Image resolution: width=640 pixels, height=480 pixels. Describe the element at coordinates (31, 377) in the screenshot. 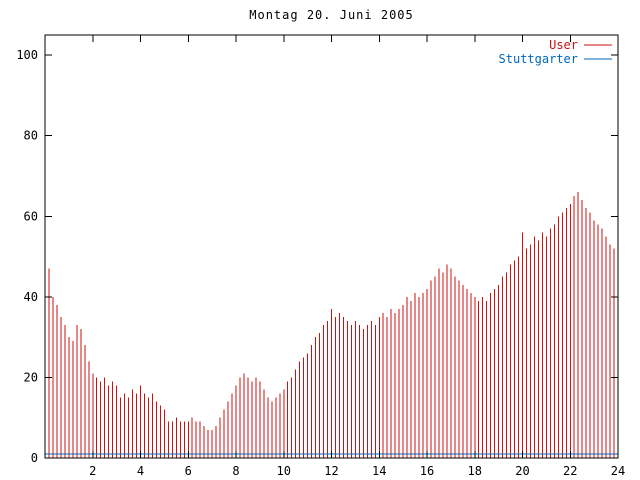

I see `y-tick-label: 20` at that location.